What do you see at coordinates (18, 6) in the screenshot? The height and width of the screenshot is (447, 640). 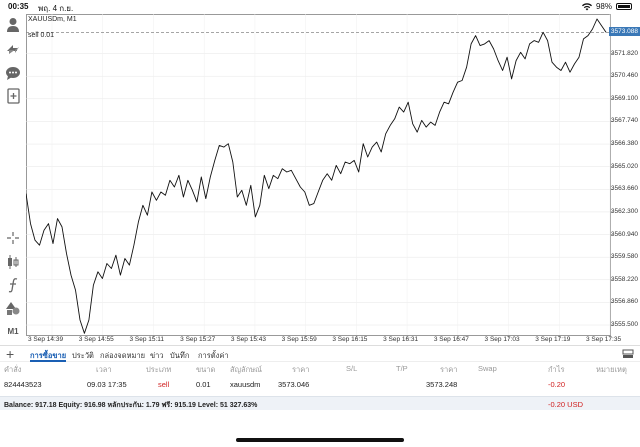 I see `status-time: 00:35` at bounding box center [18, 6].